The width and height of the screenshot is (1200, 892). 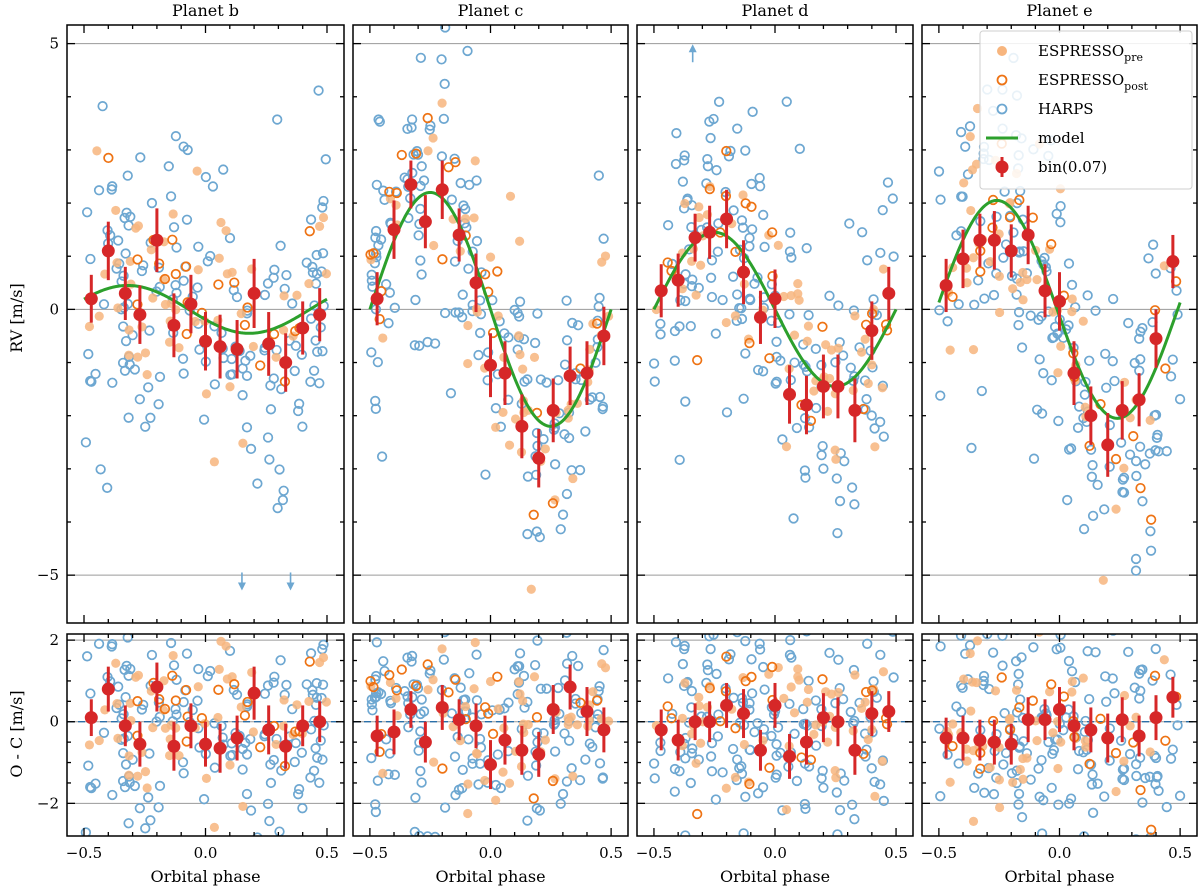 What do you see at coordinates (1035, 138) in the screenshot?
I see `legend-item-model: model` at bounding box center [1035, 138].